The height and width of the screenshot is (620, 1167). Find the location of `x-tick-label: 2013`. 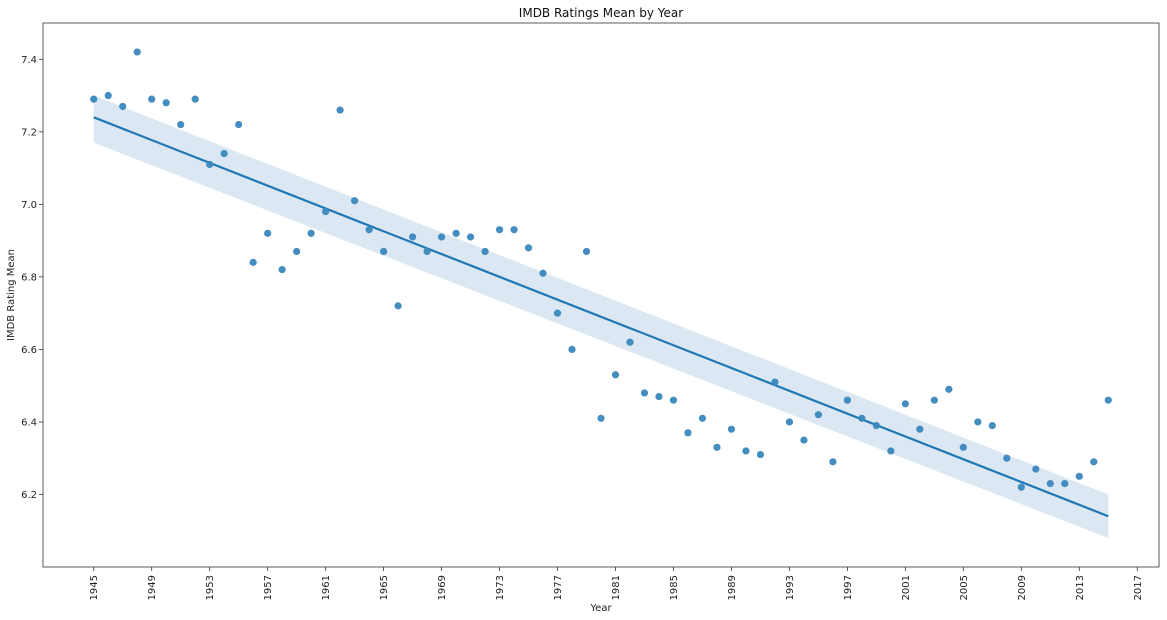

x-tick-label: 2013 is located at coordinates (1080, 587).